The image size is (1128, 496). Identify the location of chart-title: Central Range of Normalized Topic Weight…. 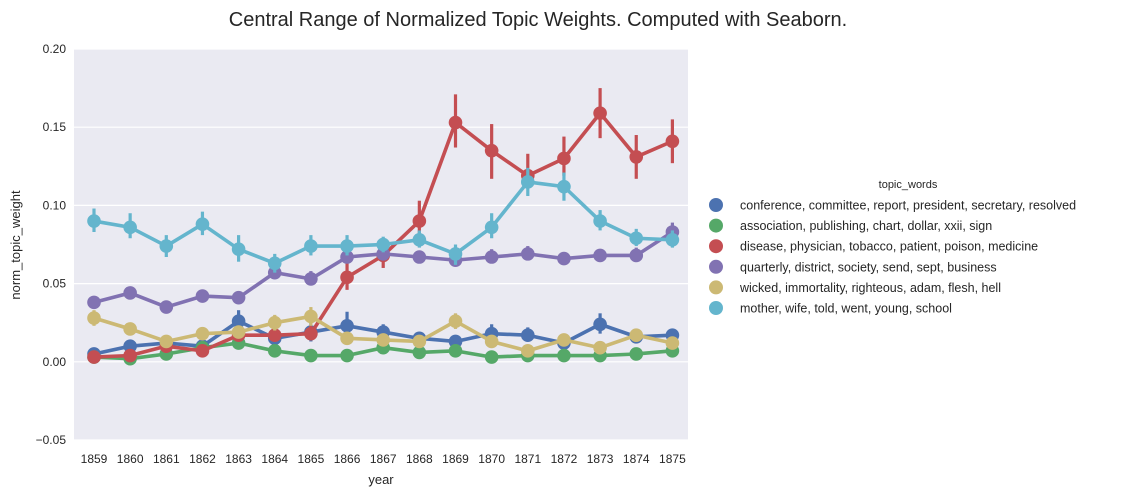
(538, 20).